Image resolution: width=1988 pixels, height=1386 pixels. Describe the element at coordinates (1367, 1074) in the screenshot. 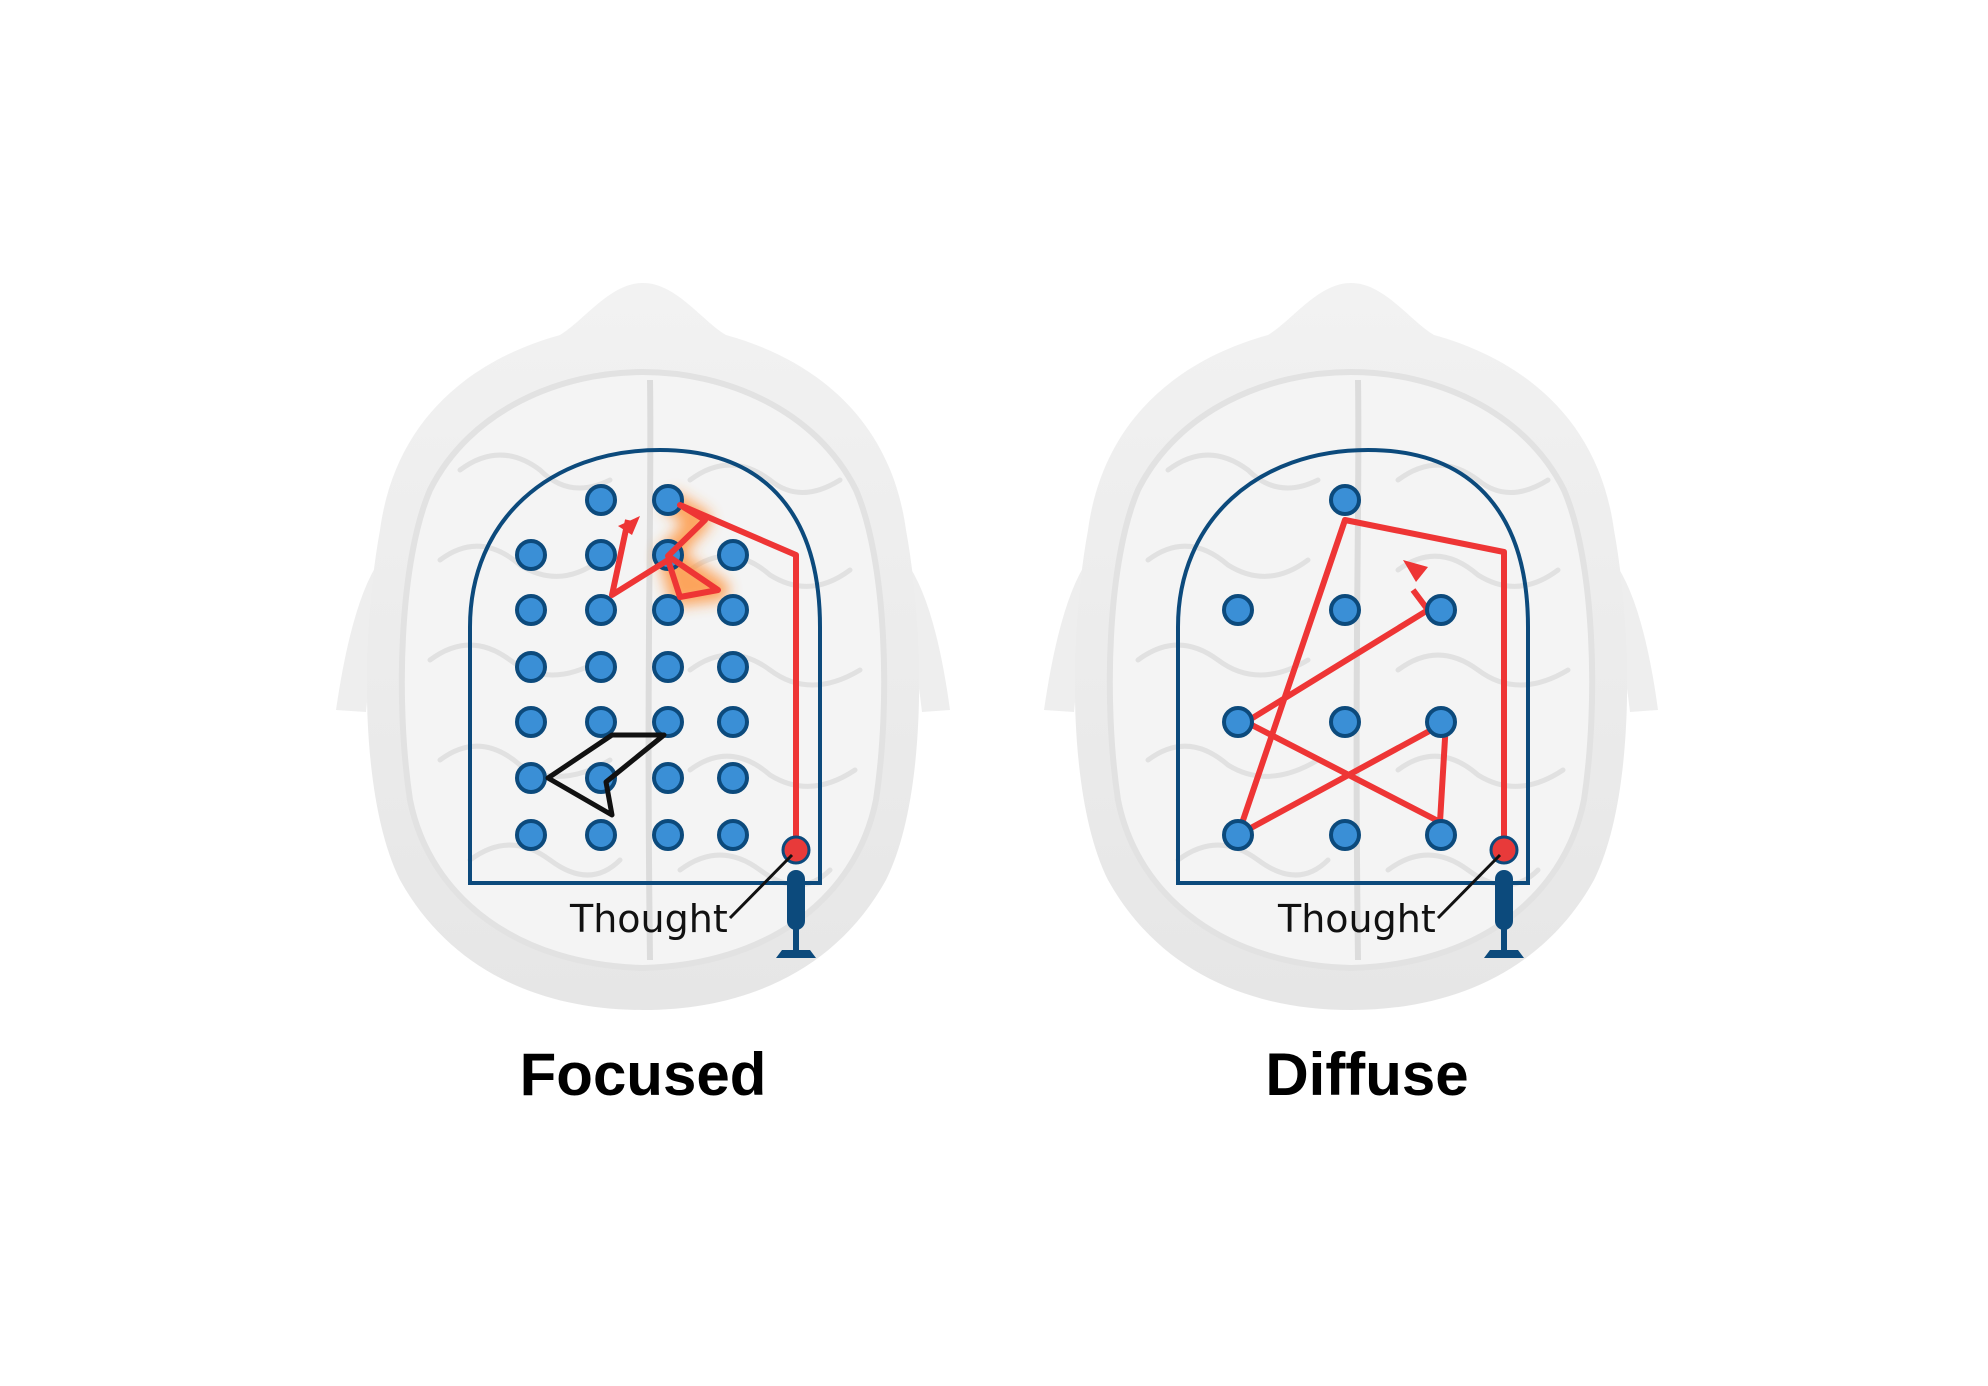

I see `panel-title-diffuse: Diffuse` at that location.